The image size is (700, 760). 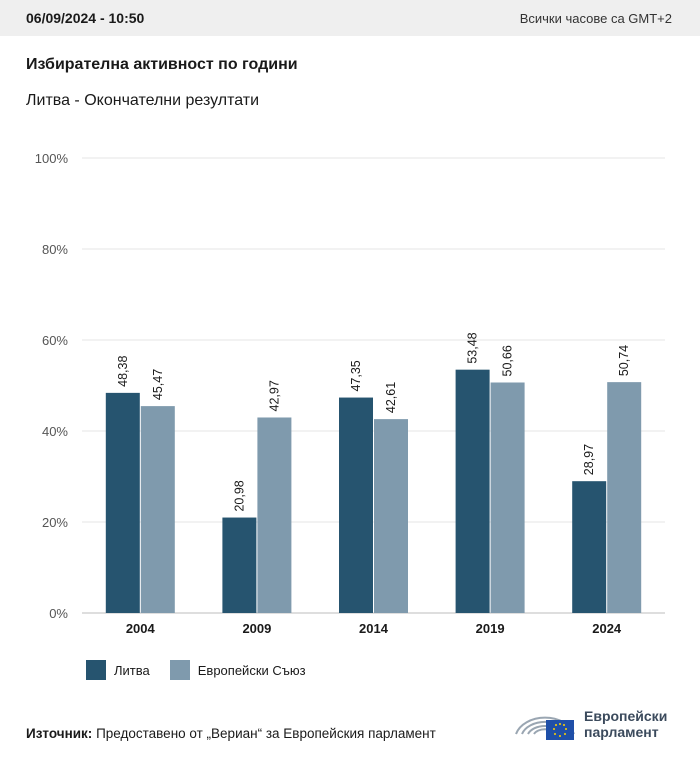 What do you see at coordinates (473, 347) in the screenshot?
I see `data-label: 53,48` at bounding box center [473, 347].